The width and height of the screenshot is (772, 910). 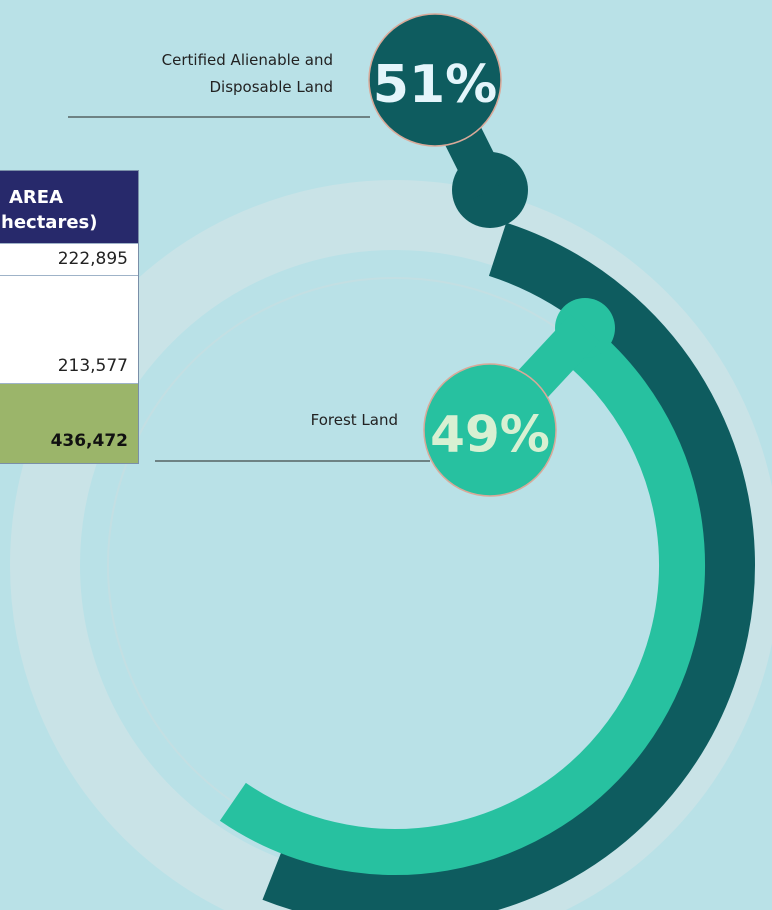 I want to click on cell: 213,577, so click(x=92, y=366).